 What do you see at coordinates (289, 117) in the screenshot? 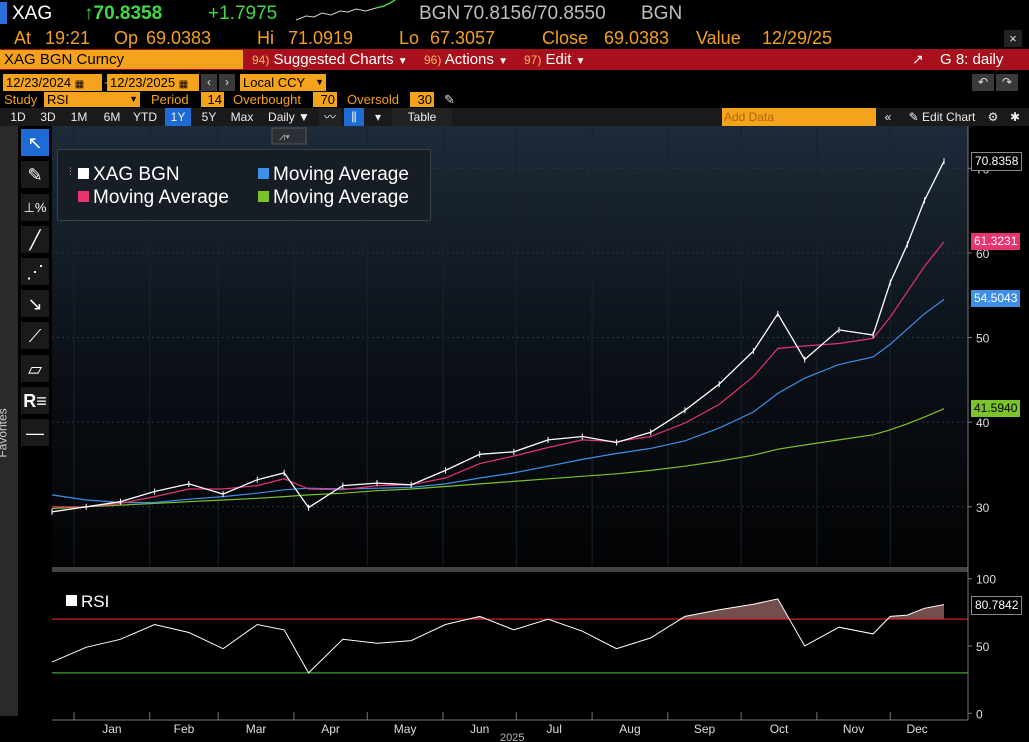
I see `frequency-select: Daily ▼` at bounding box center [289, 117].